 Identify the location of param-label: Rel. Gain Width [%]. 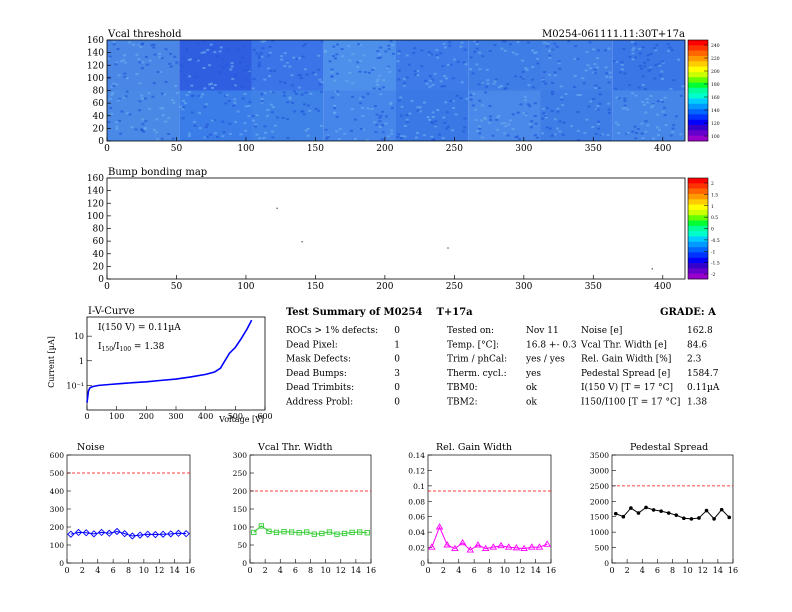
(626, 360).